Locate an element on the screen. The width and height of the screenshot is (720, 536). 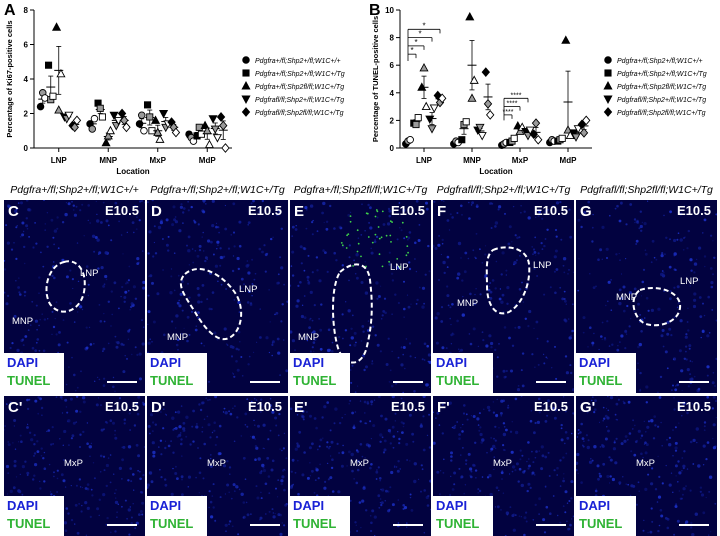
x-tick-label: MdP is located at coordinates (208, 160).